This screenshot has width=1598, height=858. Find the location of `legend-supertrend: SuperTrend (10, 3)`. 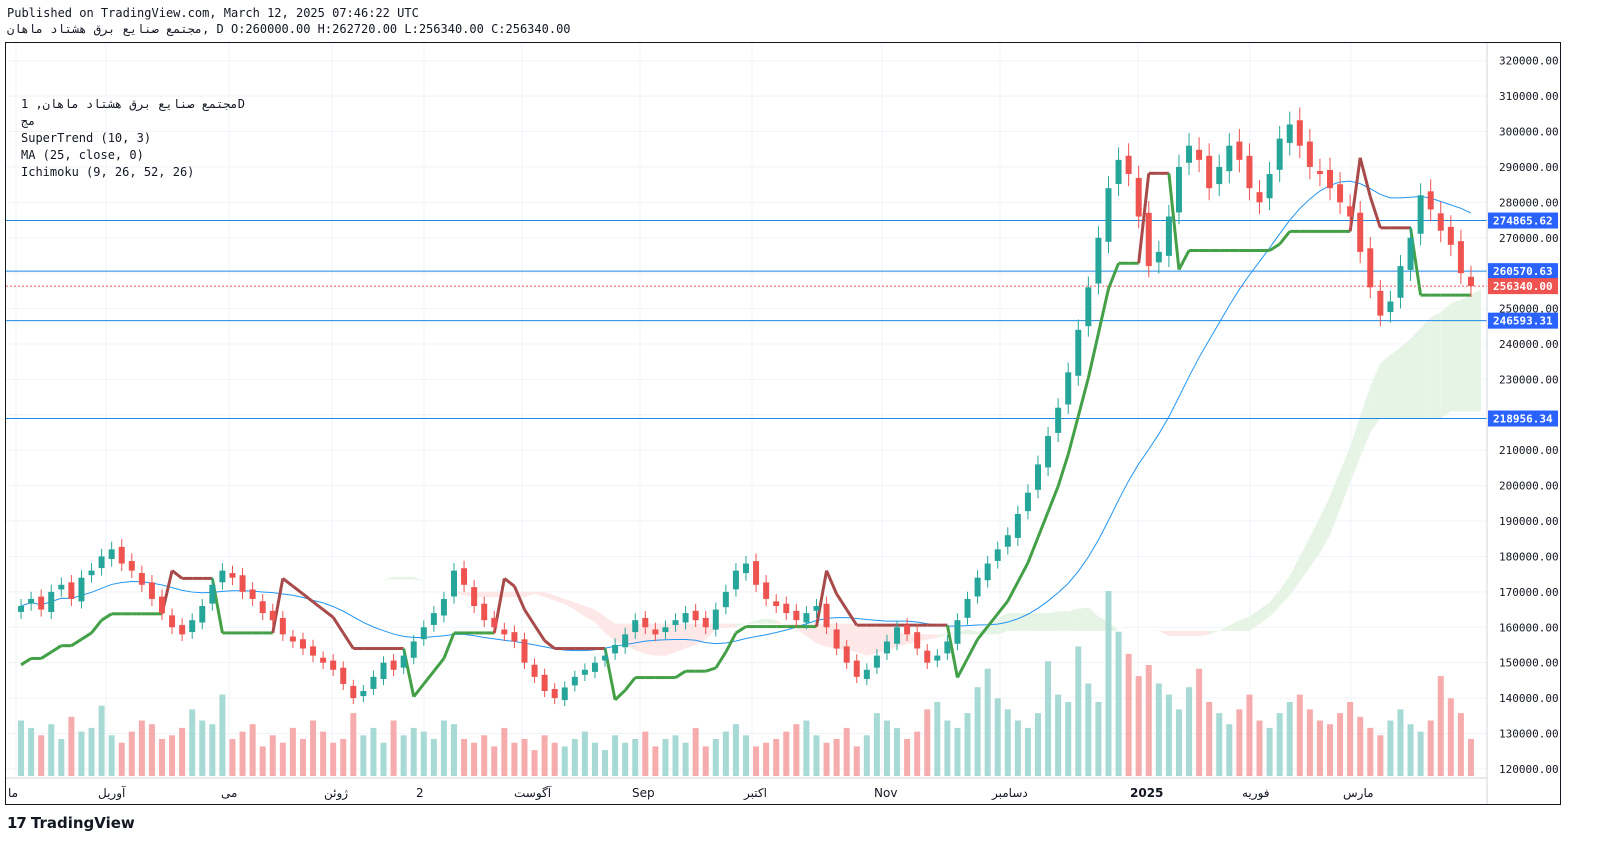

legend-supertrend: SuperTrend (10, 3) is located at coordinates (86, 138).